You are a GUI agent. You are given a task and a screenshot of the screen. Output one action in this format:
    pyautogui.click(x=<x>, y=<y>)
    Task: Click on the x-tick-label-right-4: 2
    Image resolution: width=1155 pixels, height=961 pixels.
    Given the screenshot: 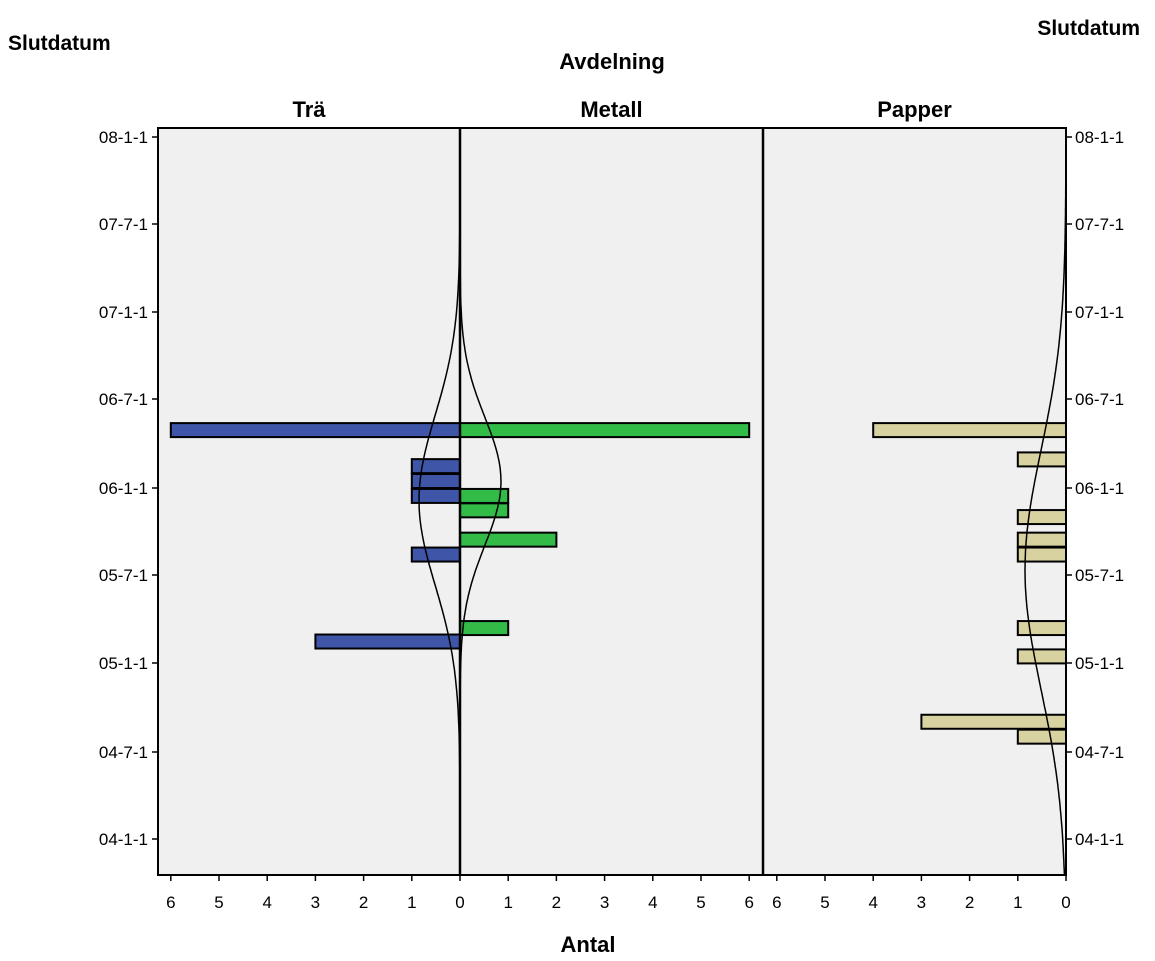 What is the action you would take?
    pyautogui.click(x=969, y=902)
    